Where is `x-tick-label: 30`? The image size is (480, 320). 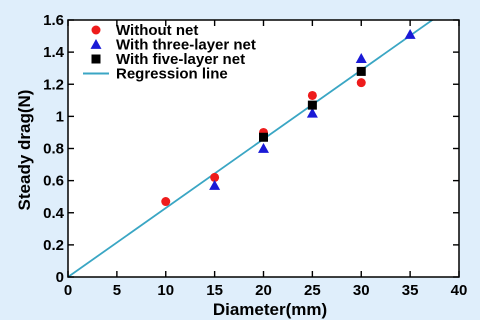 x-tick-label: 30 is located at coordinates (361, 290).